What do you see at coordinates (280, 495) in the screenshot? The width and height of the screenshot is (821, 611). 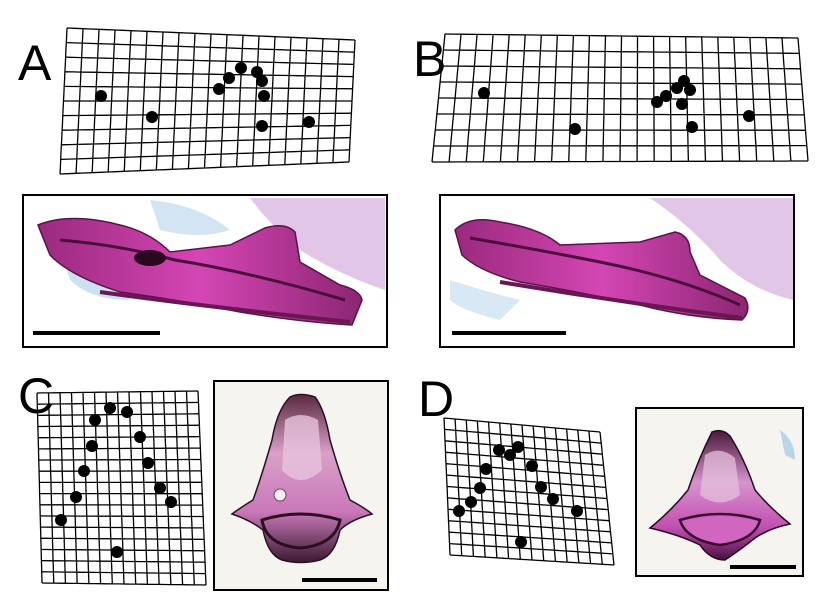 I see `foramen-c` at bounding box center [280, 495].